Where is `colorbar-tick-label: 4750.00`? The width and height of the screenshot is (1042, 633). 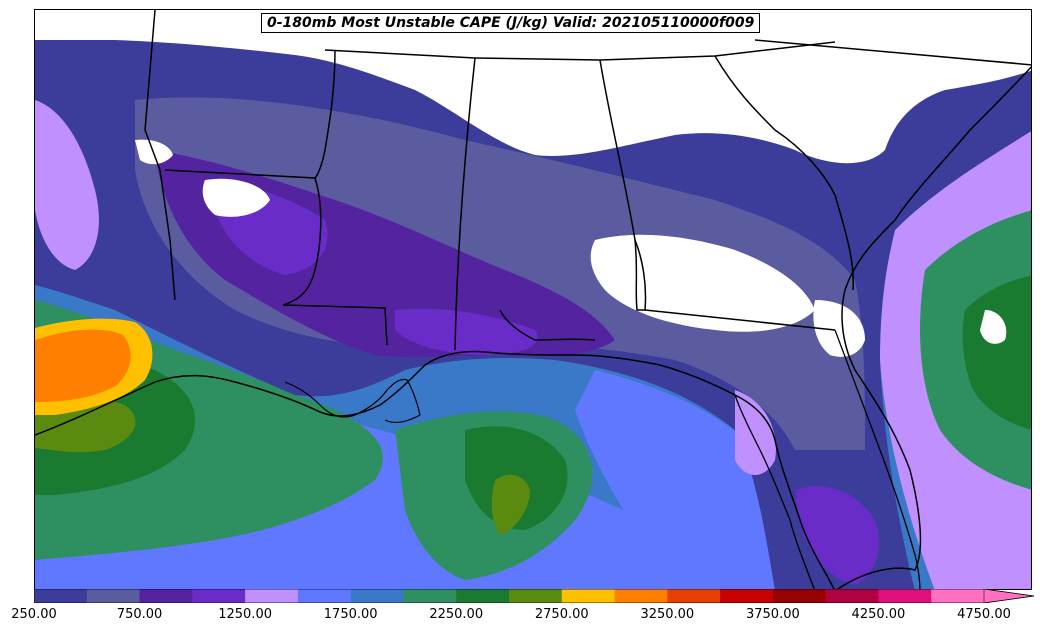
colorbar-tick-label: 4750.00 is located at coordinates (984, 614).